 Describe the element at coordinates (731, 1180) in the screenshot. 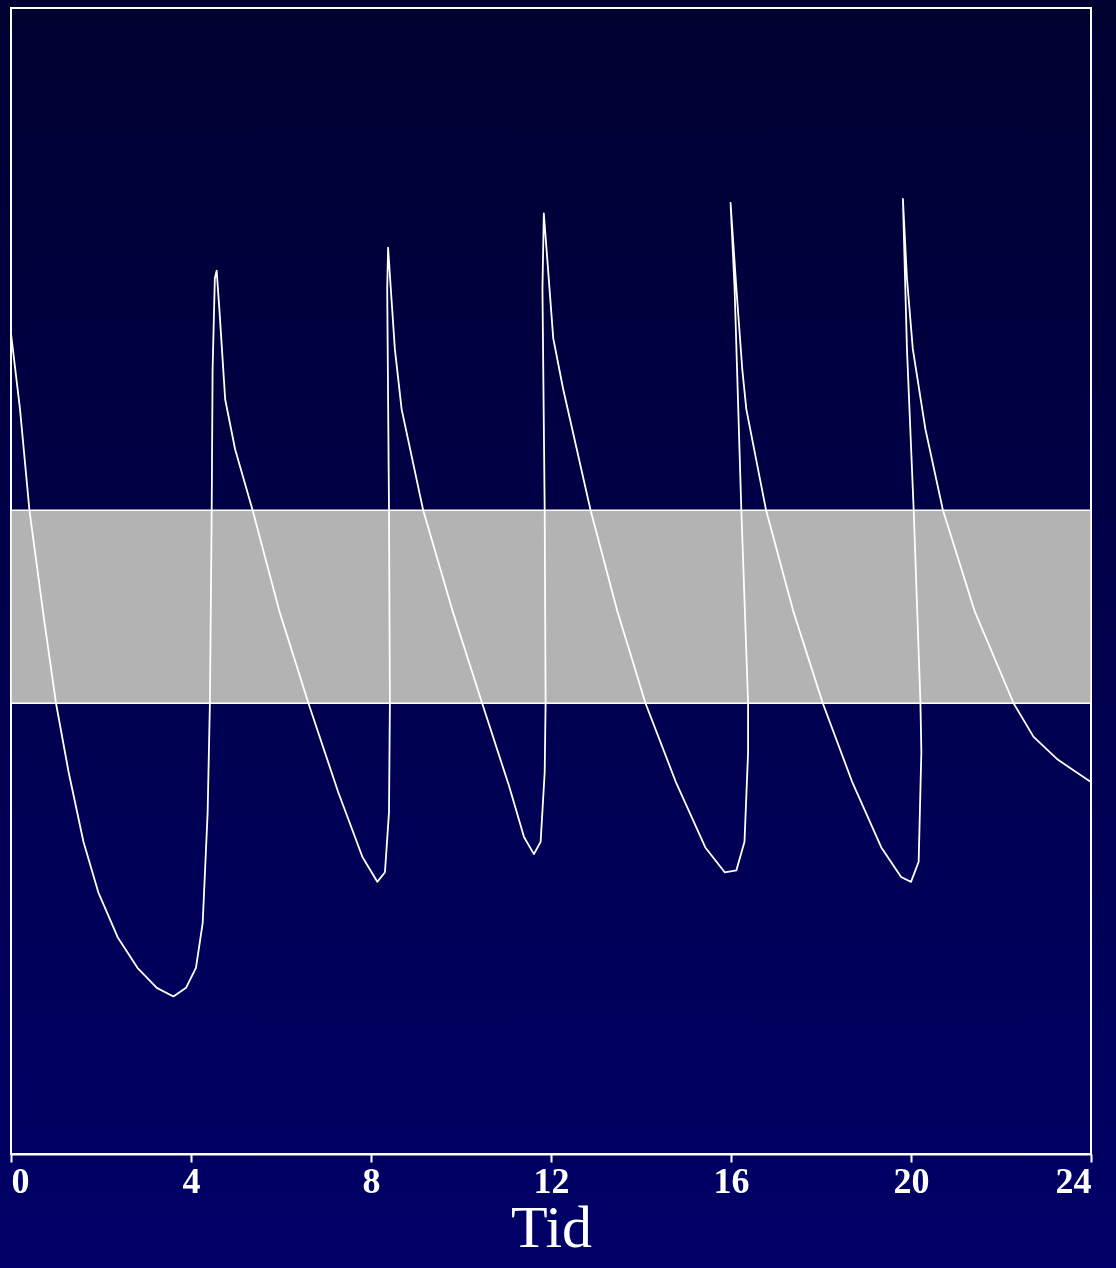

I see `x-tick-label: 16` at that location.